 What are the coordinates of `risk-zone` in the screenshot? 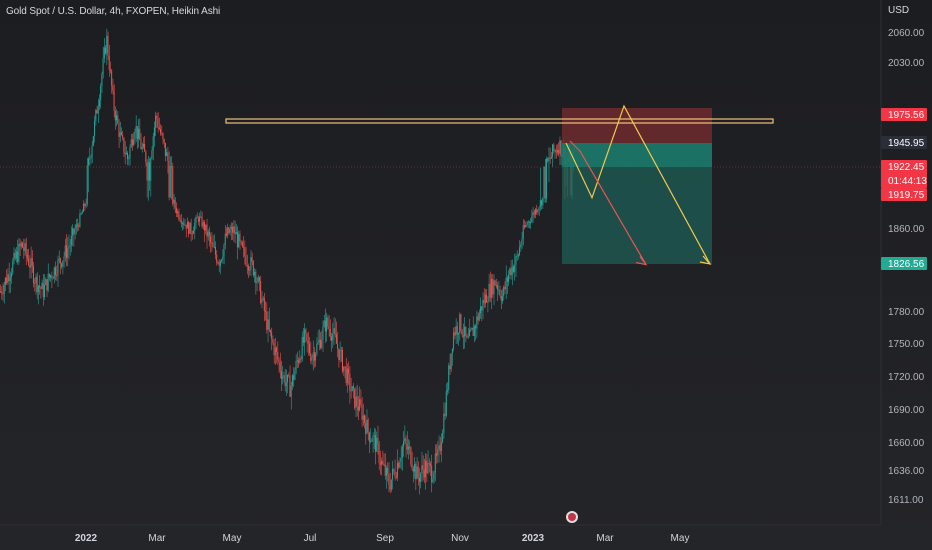 It's located at (637, 125).